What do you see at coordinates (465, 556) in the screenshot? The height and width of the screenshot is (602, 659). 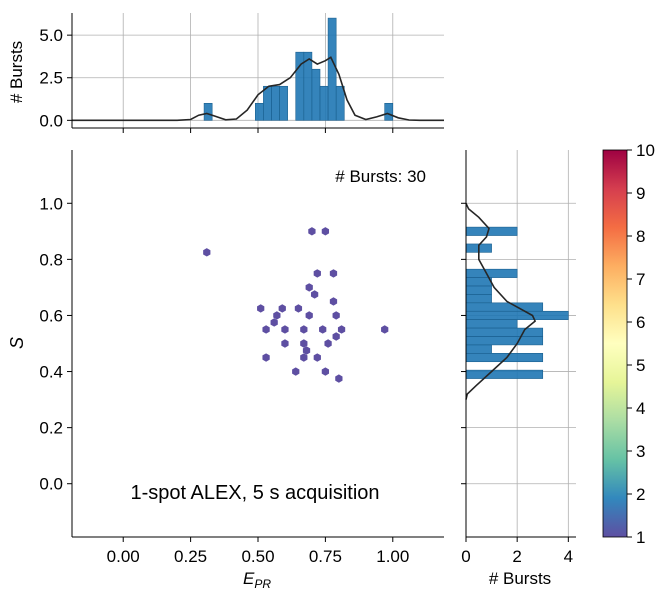 I see `right-xtick-label: 0` at bounding box center [465, 556].